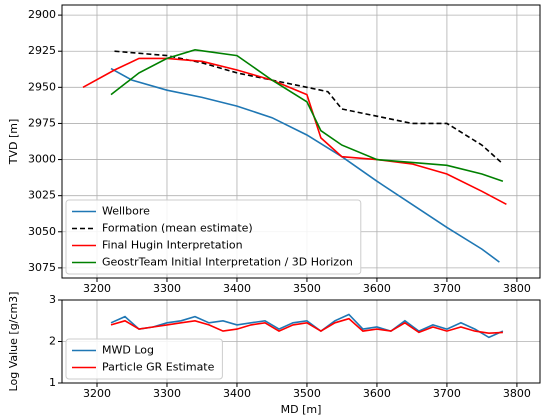  What do you see at coordinates (42, 159) in the screenshot?
I see `y-tick-label: 3000` at bounding box center [42, 159].